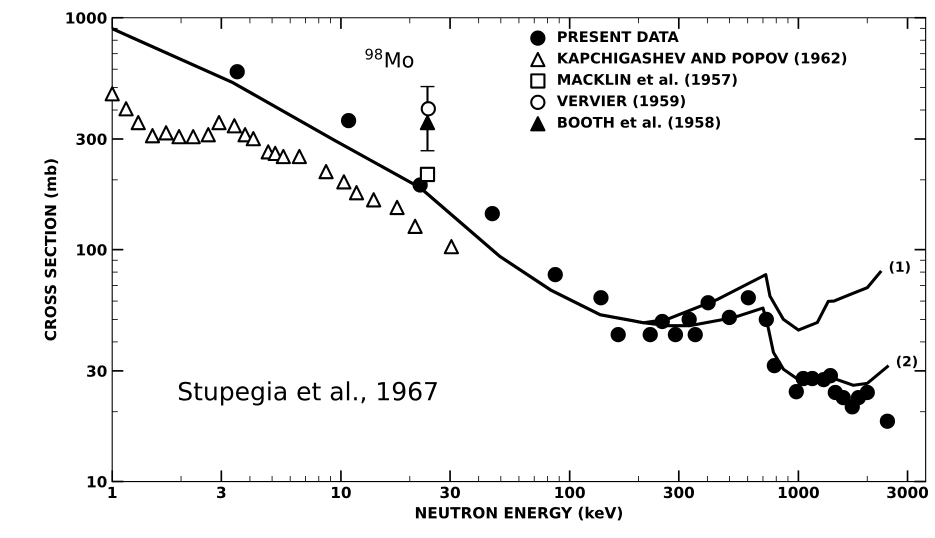  I want to click on annotation: Stupegia et al., 1967, so click(307, 393).